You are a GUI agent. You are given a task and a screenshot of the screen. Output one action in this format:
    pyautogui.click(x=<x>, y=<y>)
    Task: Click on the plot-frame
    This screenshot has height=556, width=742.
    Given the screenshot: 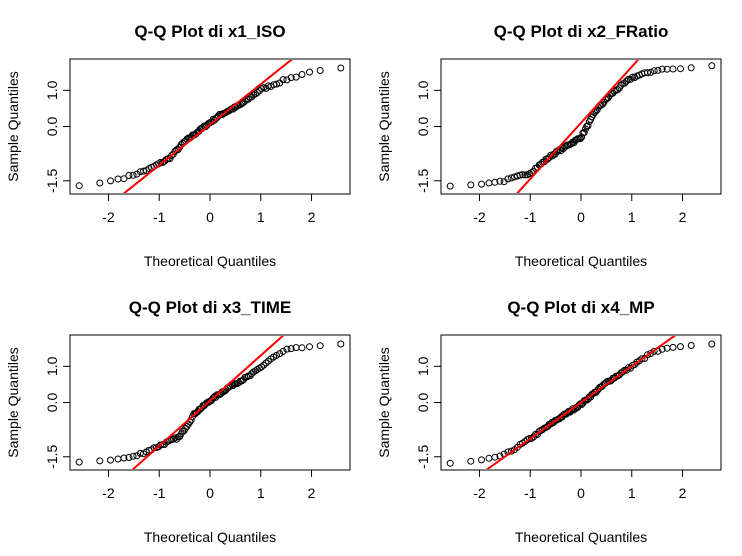 What is the action you would take?
    pyautogui.click(x=581, y=126)
    